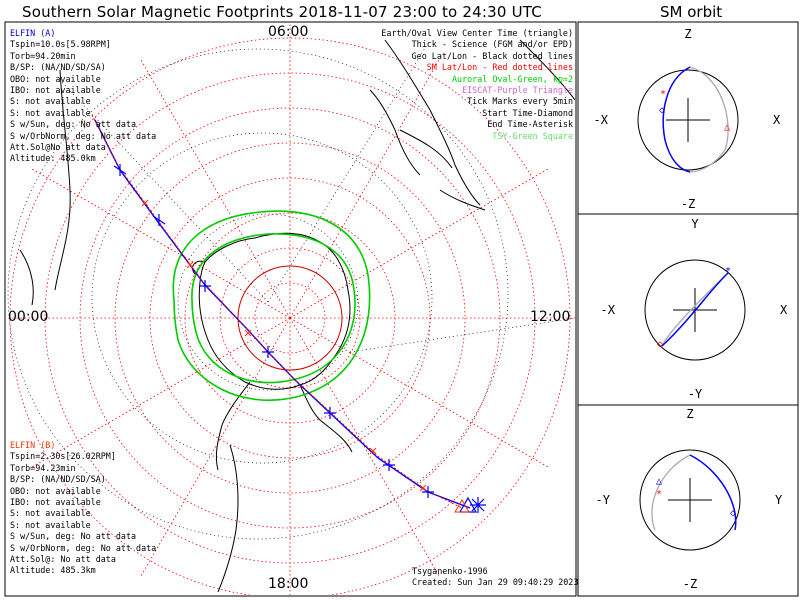  I want to click on elfin-b-line: Tspin=2.30s[26.02RPM], so click(63, 456).